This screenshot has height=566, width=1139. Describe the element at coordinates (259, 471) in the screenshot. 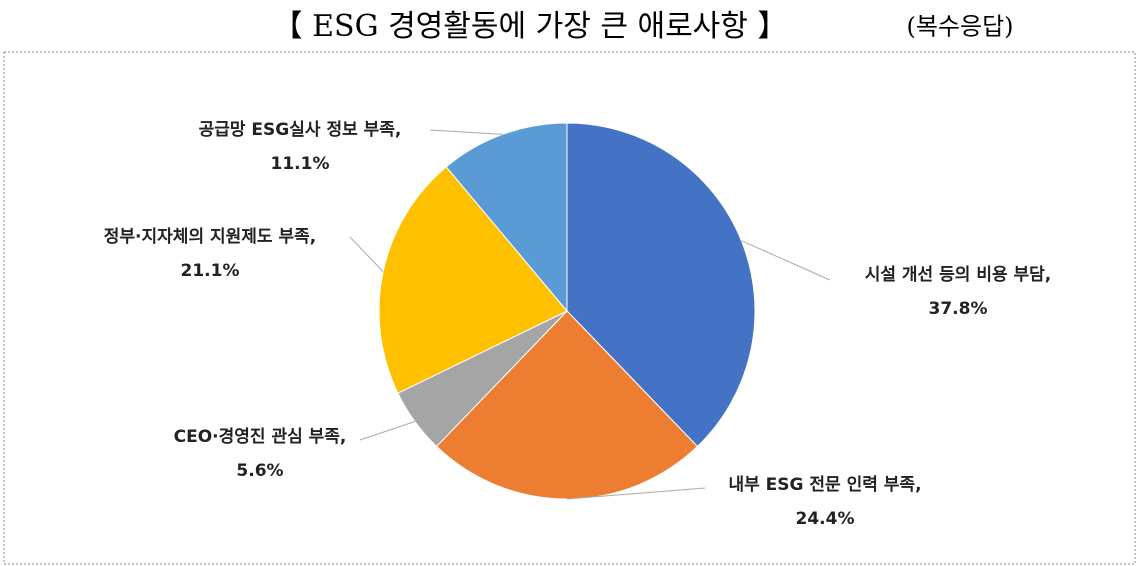

I see `slice-value-label: 5.6%` at that location.